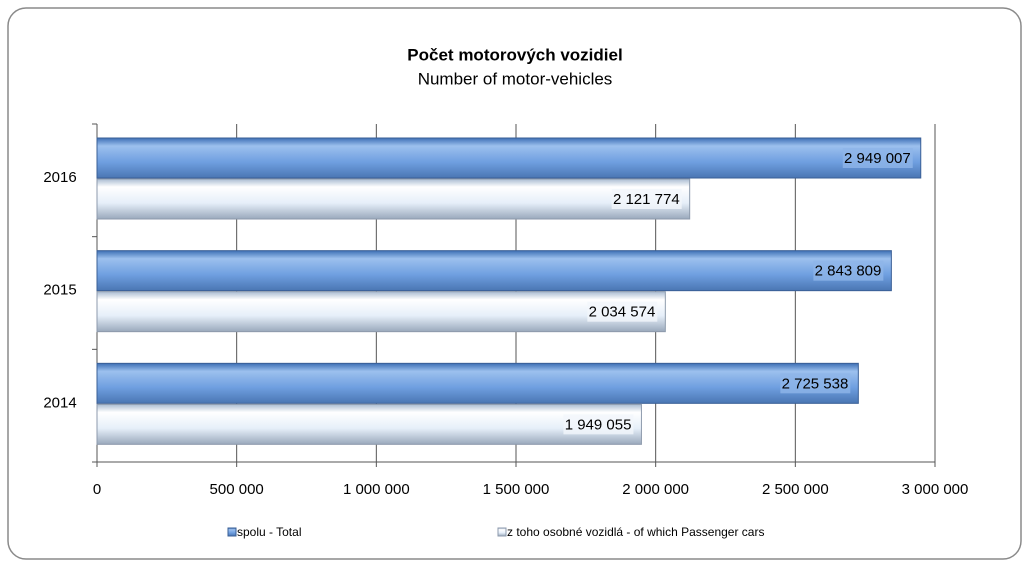  What do you see at coordinates (59, 177) in the screenshot?
I see `y-tick-label: 2016` at bounding box center [59, 177].